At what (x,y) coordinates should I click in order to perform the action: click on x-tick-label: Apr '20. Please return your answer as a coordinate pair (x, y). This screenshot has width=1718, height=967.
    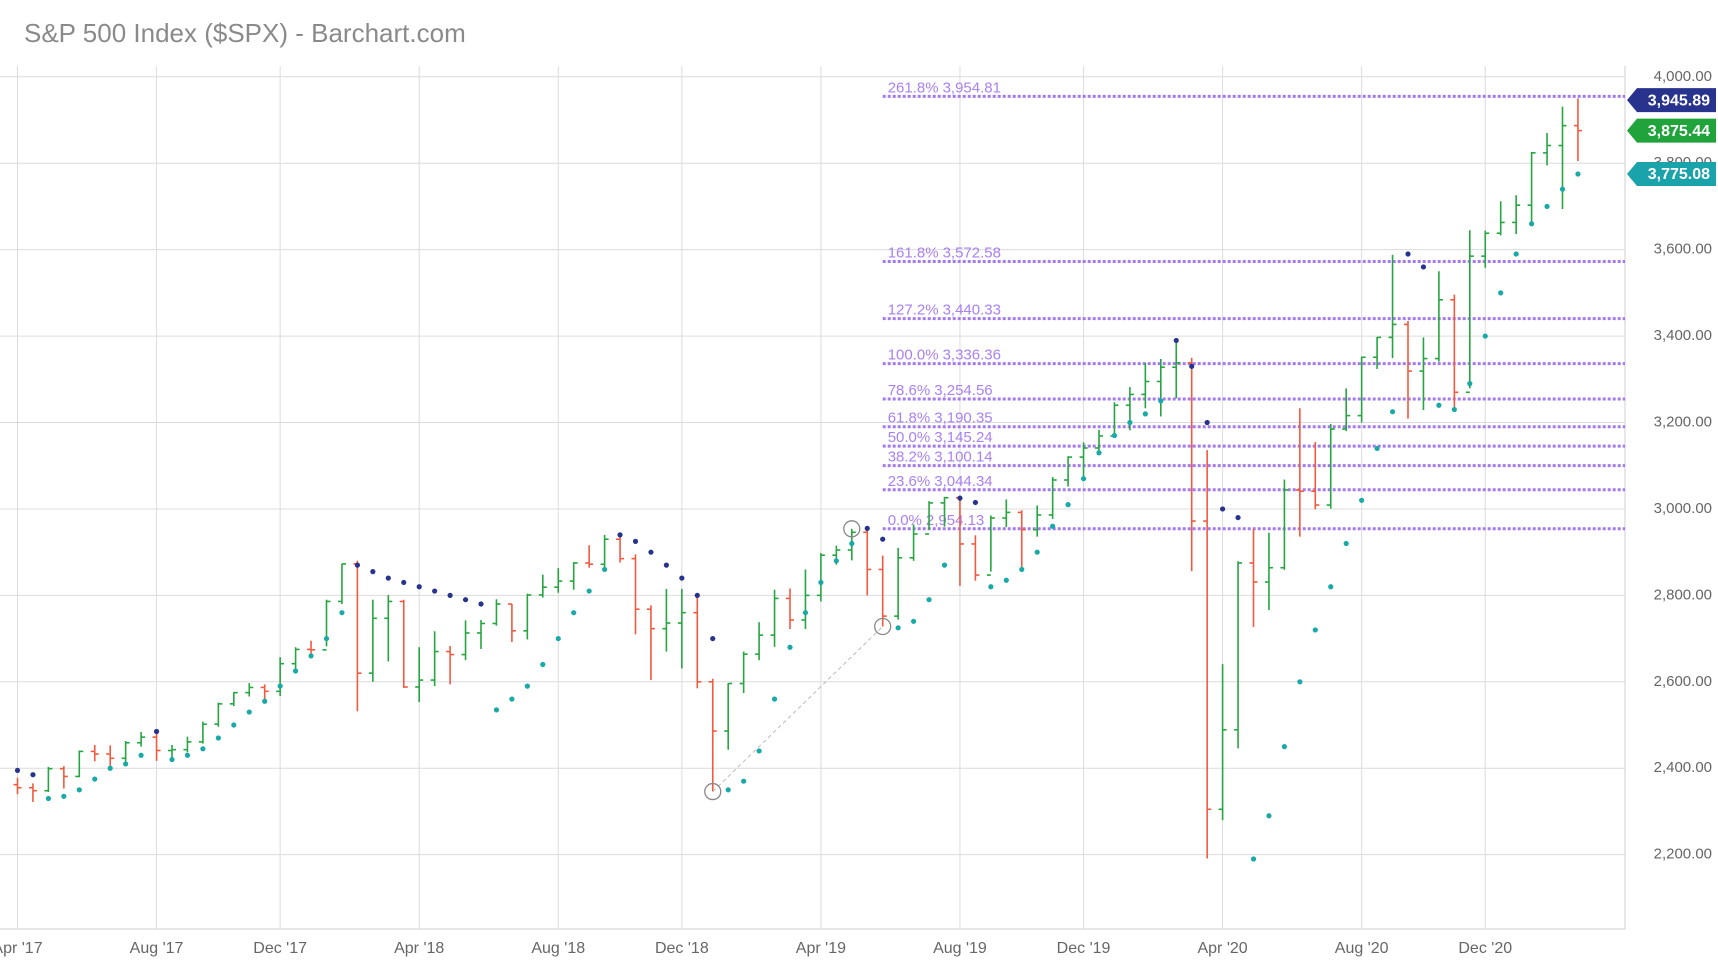
    Looking at the image, I should click on (1222, 948).